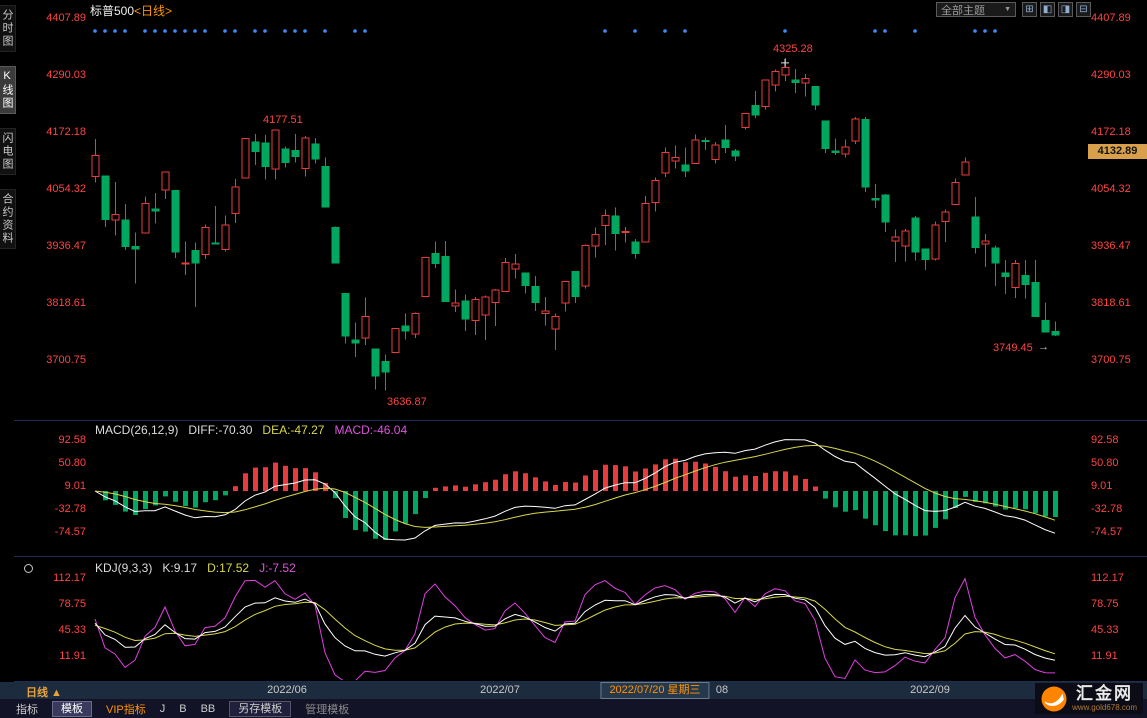  I want to click on kdj-panel, so click(575, 628).